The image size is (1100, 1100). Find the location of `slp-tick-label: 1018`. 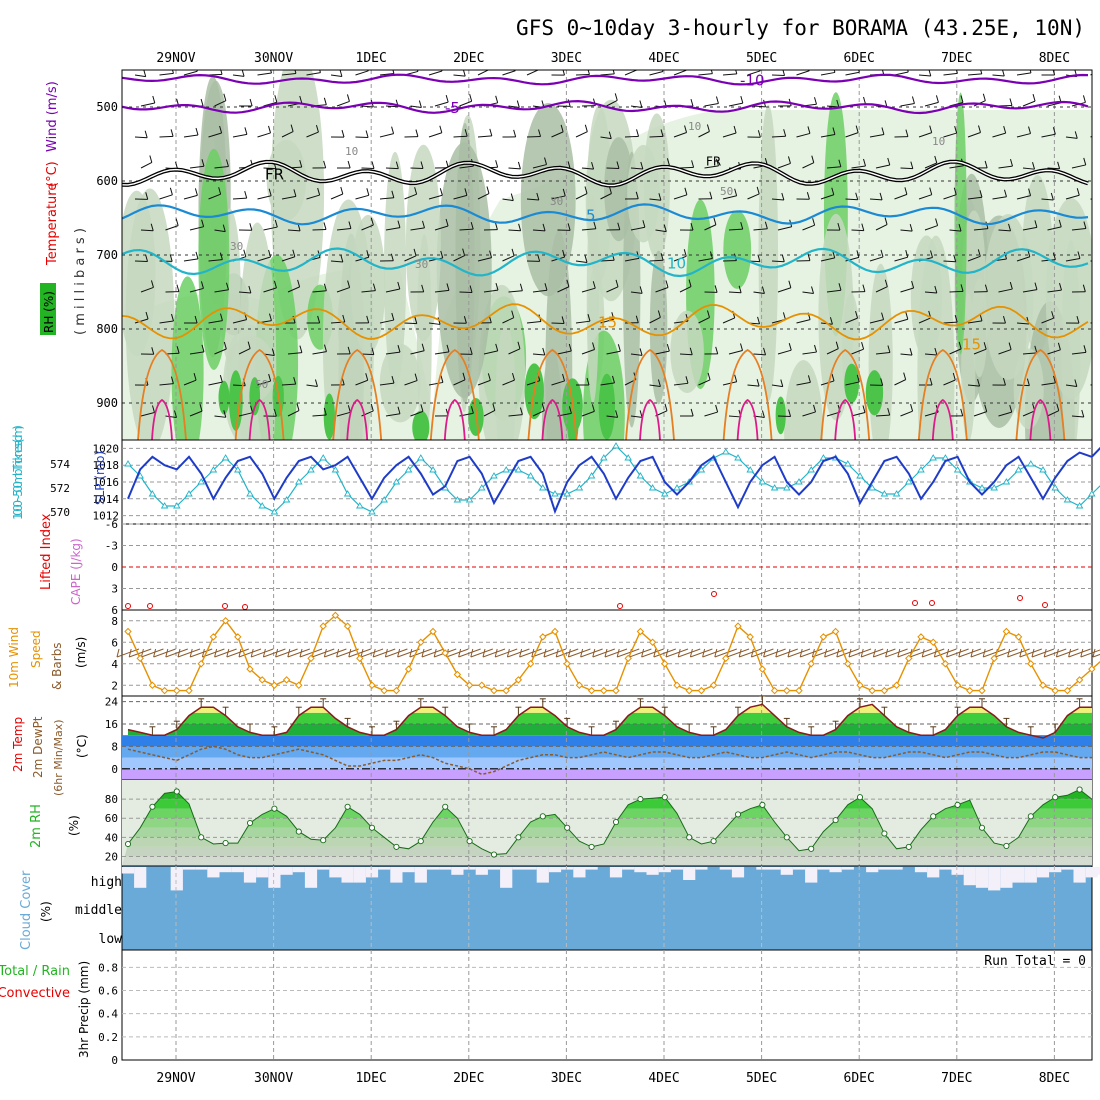

slp-tick-label: 1018 is located at coordinates (106, 465).